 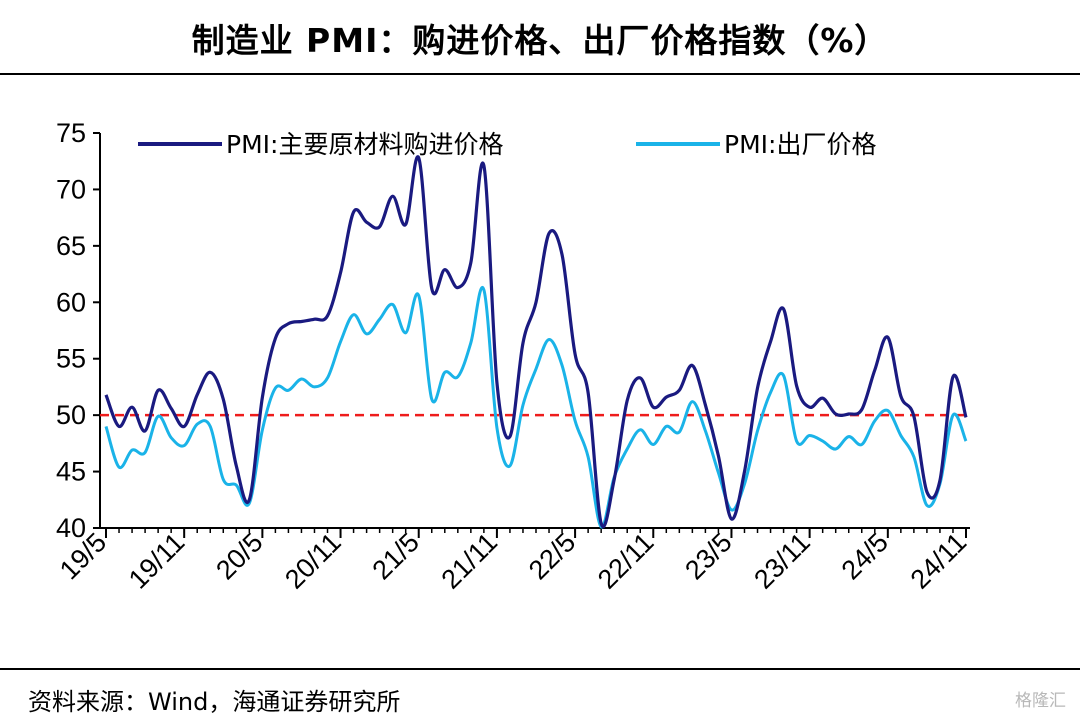 What do you see at coordinates (708, 556) in the screenshot?
I see `x-tick-label: 23/5` at bounding box center [708, 556].